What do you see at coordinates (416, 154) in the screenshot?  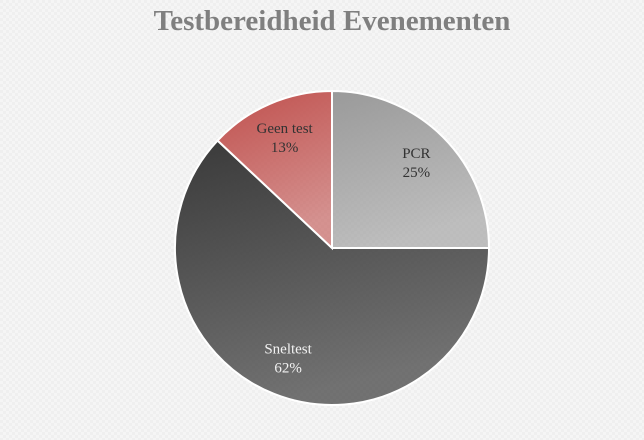 I see `slice-category: PCR` at bounding box center [416, 154].